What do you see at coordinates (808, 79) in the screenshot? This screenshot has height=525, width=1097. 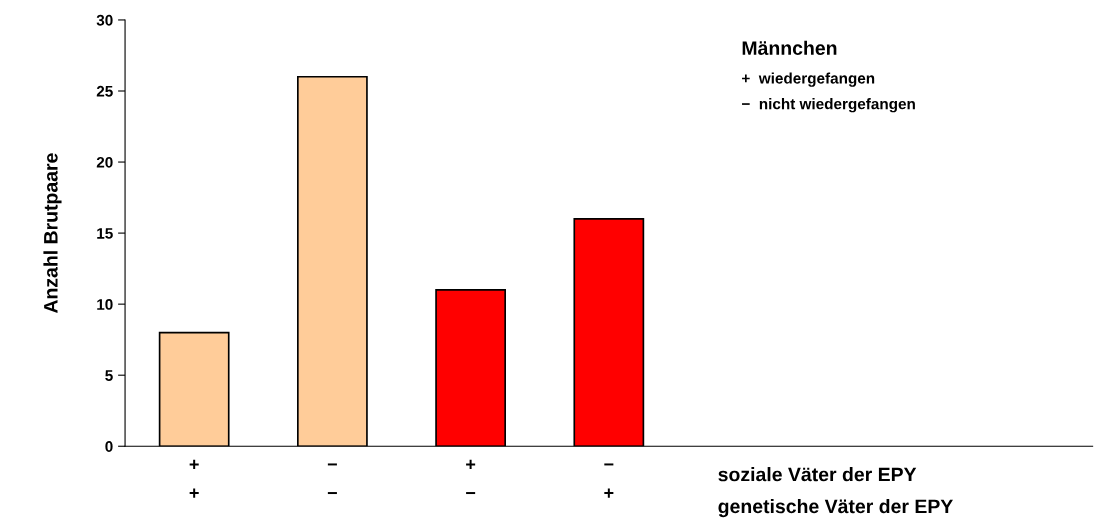 I see `annotation: + wiedergefangen` at bounding box center [808, 79].